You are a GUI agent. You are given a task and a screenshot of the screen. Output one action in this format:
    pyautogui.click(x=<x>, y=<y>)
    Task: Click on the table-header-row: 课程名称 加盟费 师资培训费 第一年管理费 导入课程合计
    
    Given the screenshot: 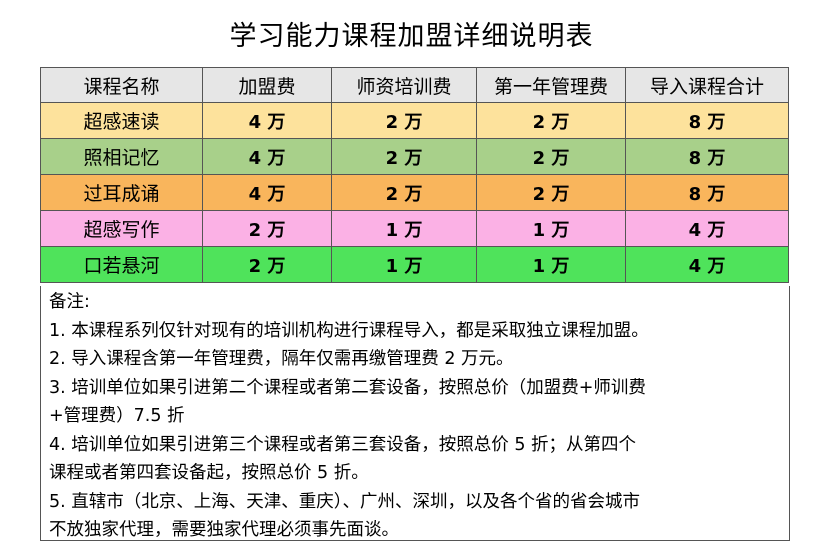 What is the action you would take?
    pyautogui.click(x=414, y=85)
    